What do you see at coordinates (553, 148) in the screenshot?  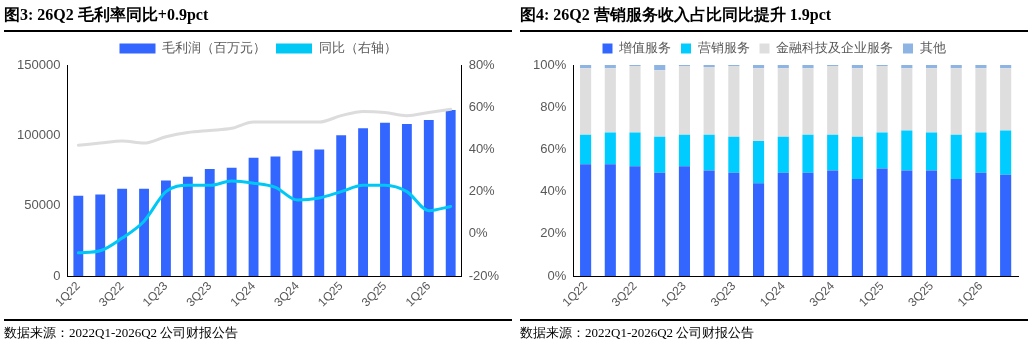 I see `y-tick-label: 60%` at bounding box center [553, 148].